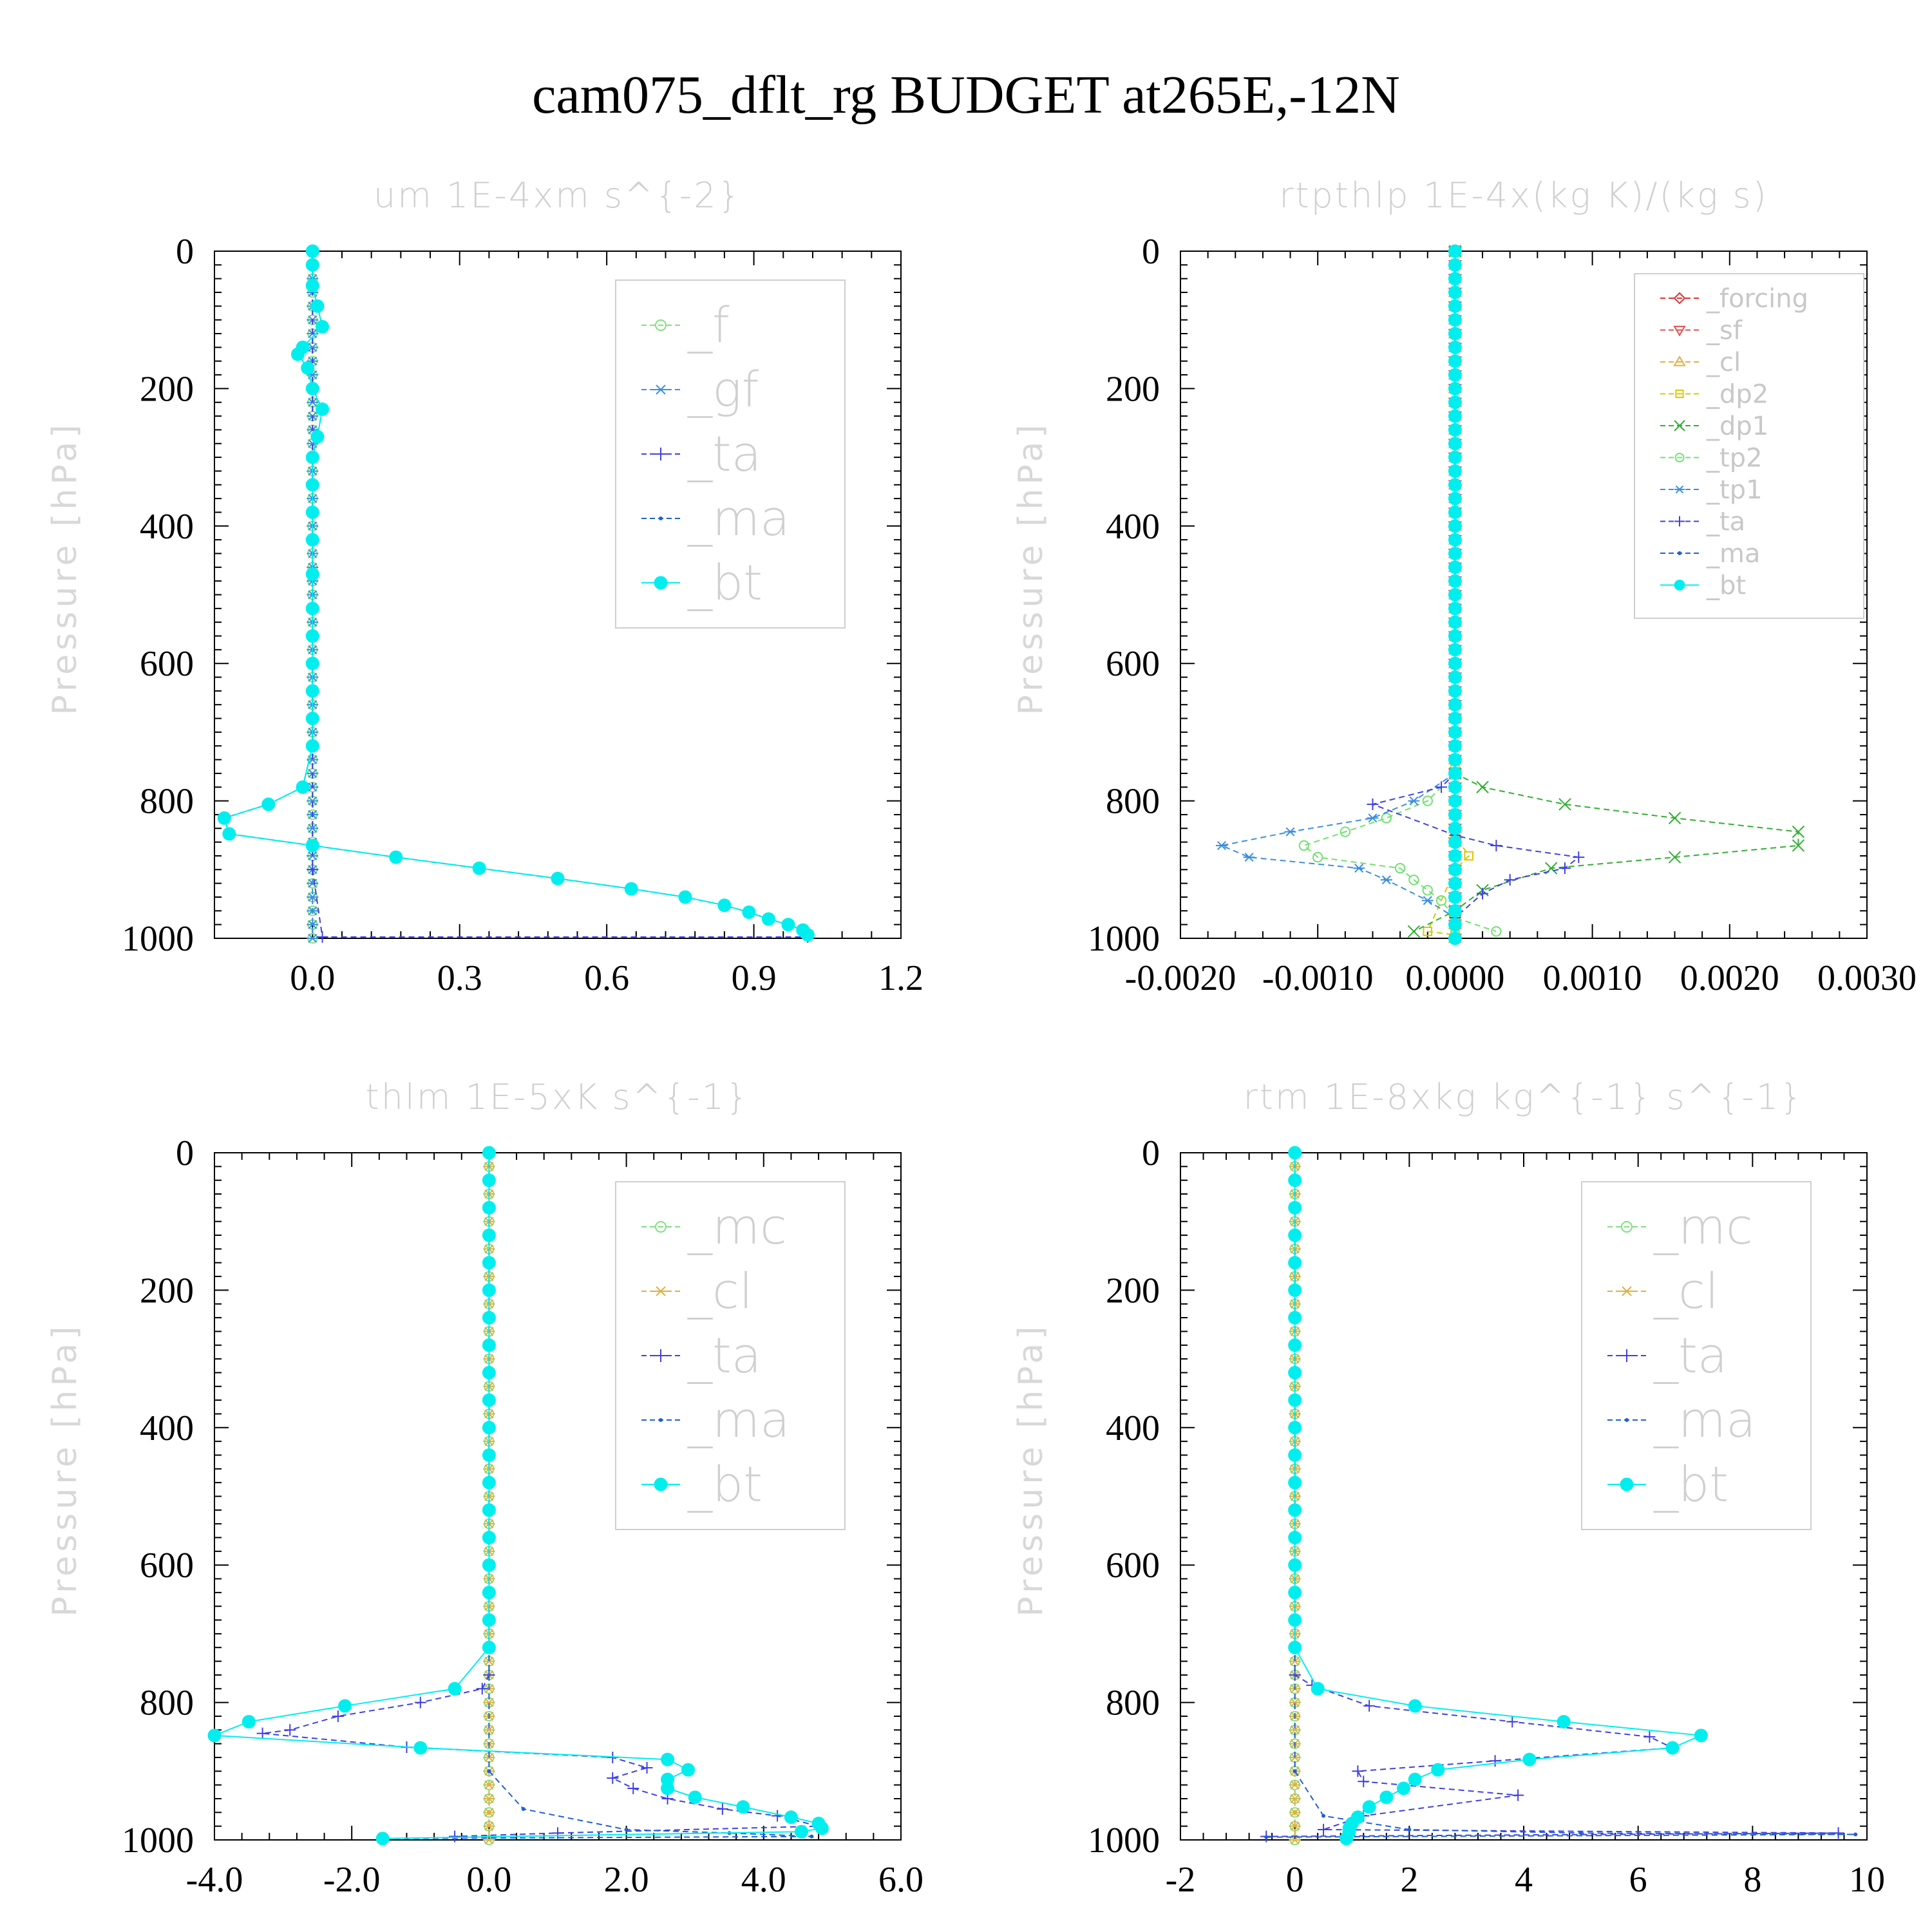 The image size is (1932, 1932). Describe the element at coordinates (215, 1880) in the screenshot. I see `x-tick-label: -4.0` at that location.